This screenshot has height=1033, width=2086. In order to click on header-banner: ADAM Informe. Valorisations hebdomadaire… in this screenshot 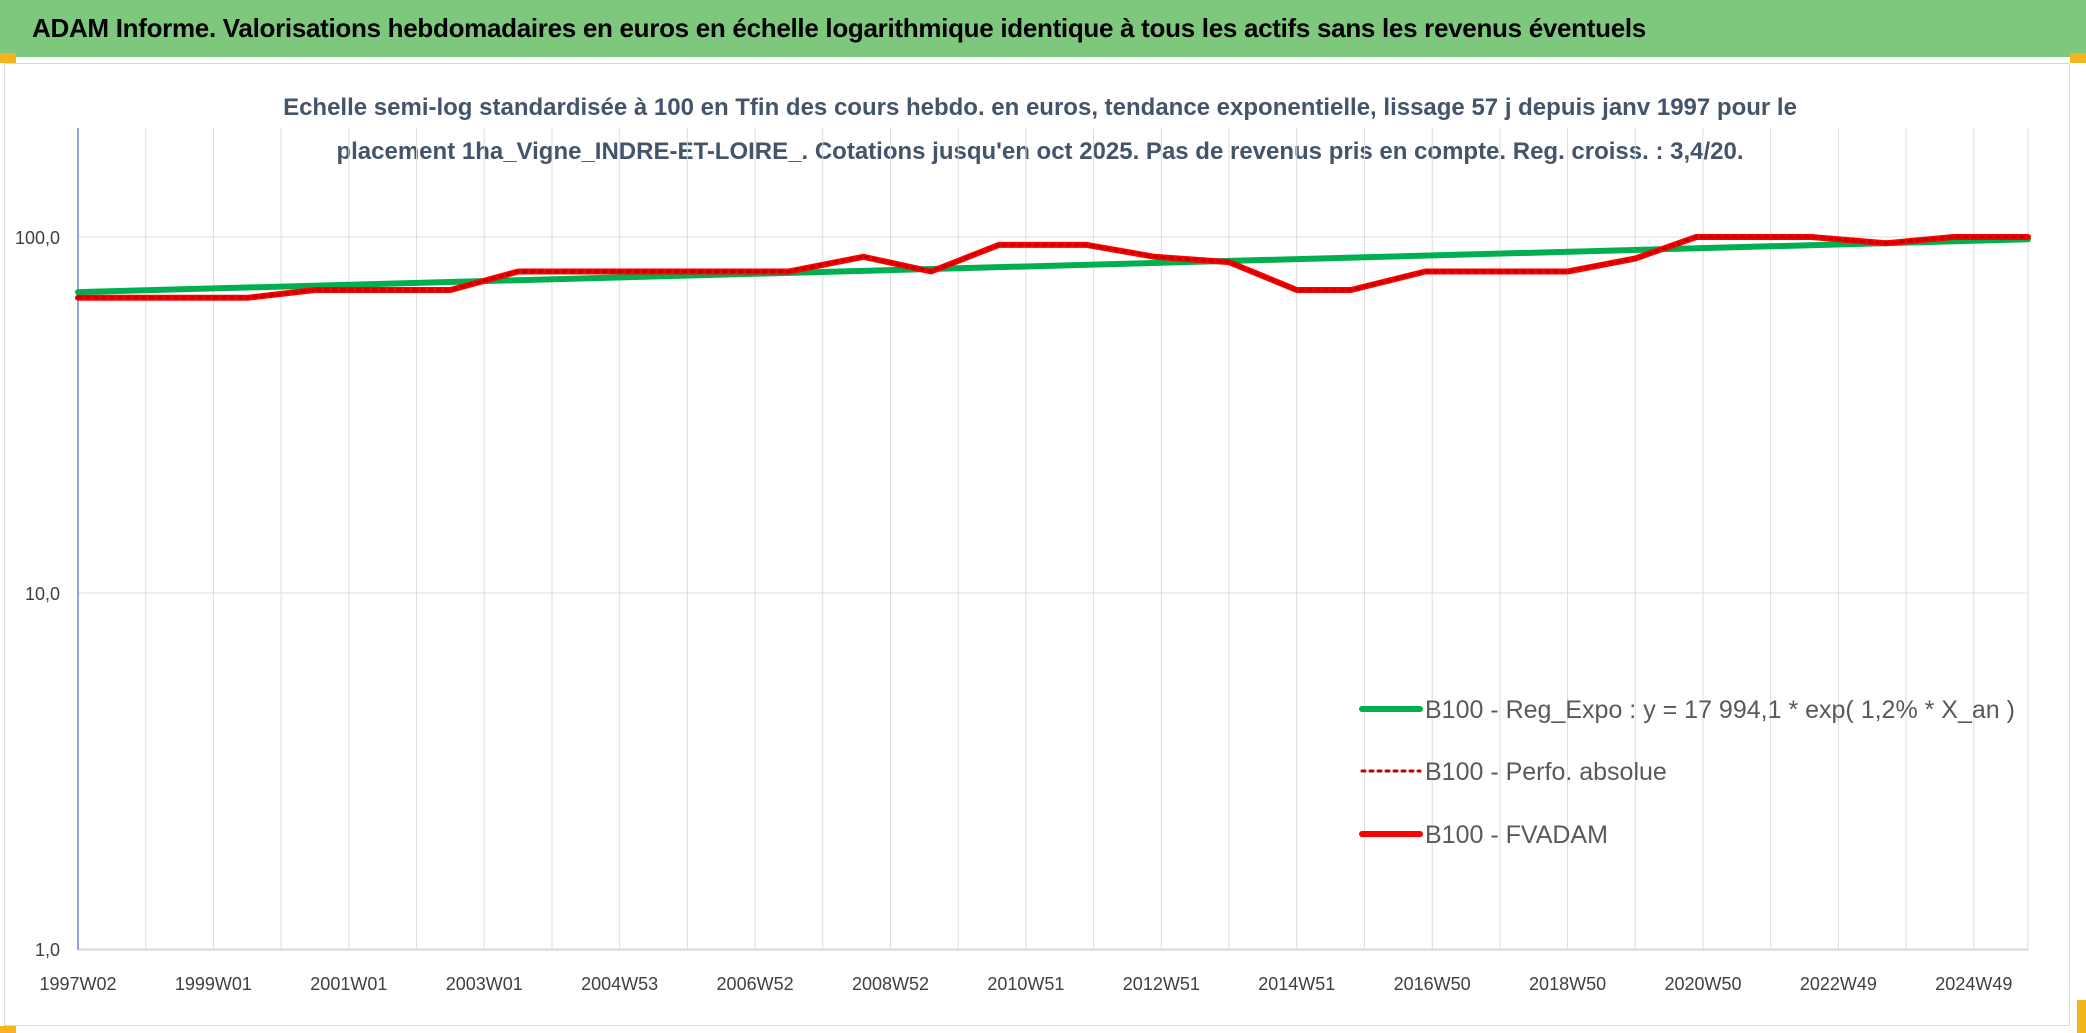, I will do `click(1043, 28)`.